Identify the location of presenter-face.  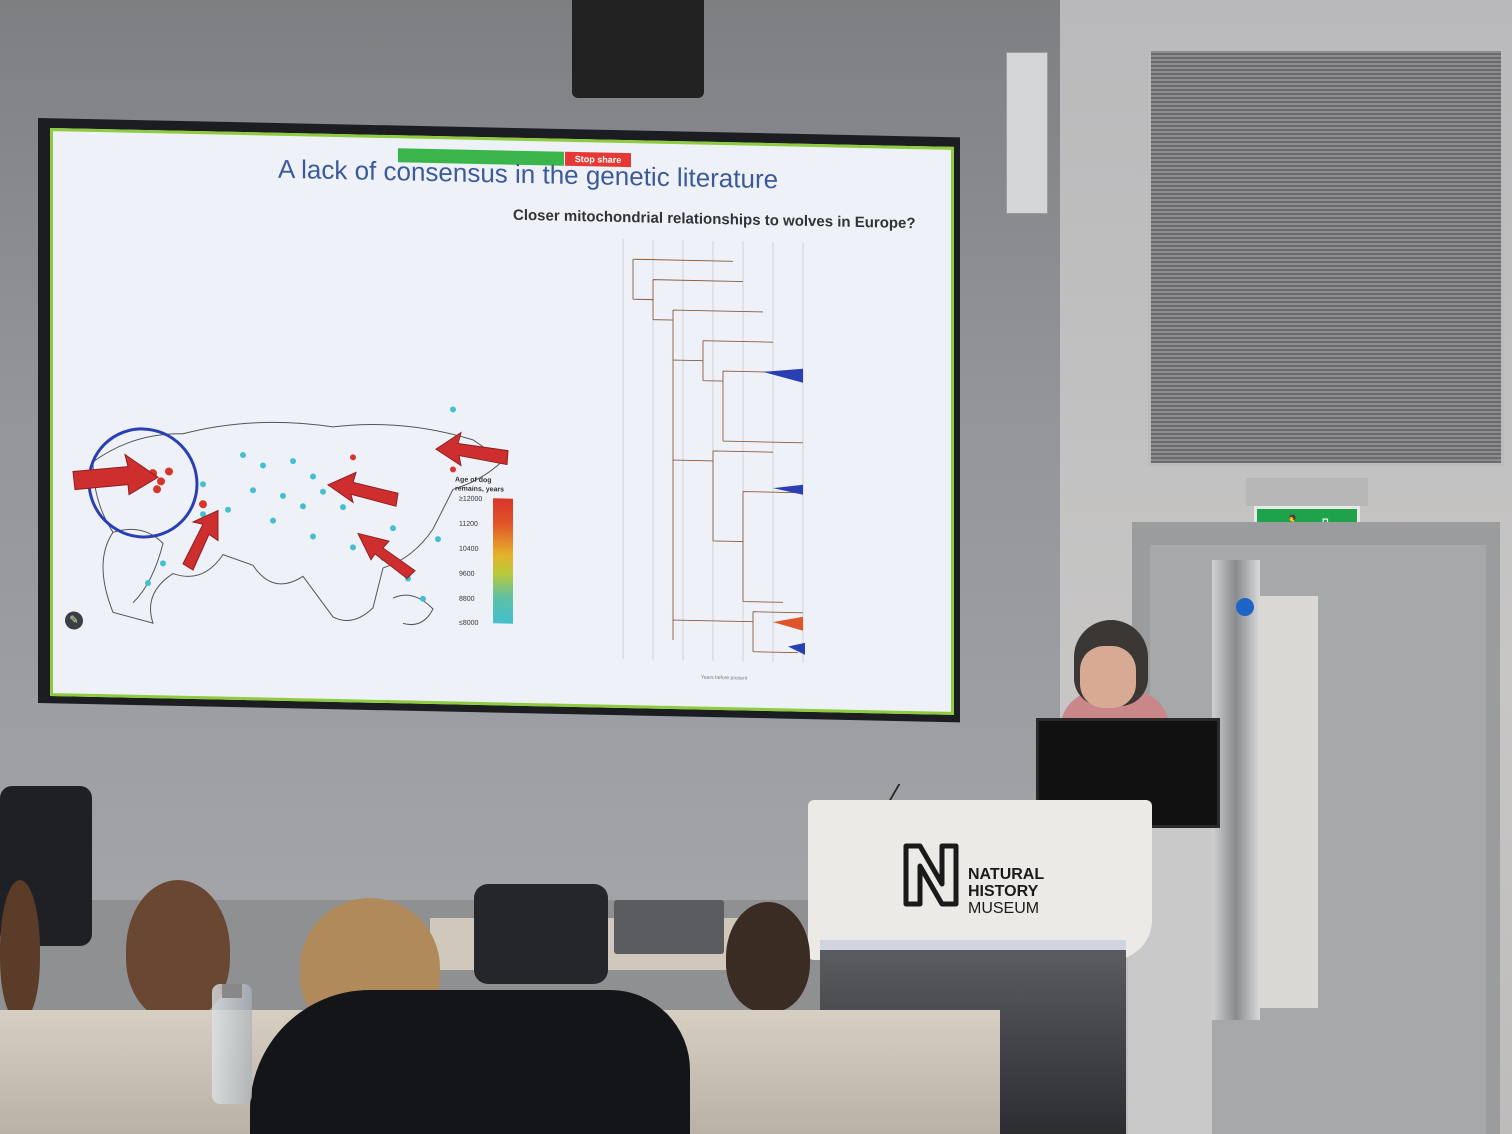
(1108, 677).